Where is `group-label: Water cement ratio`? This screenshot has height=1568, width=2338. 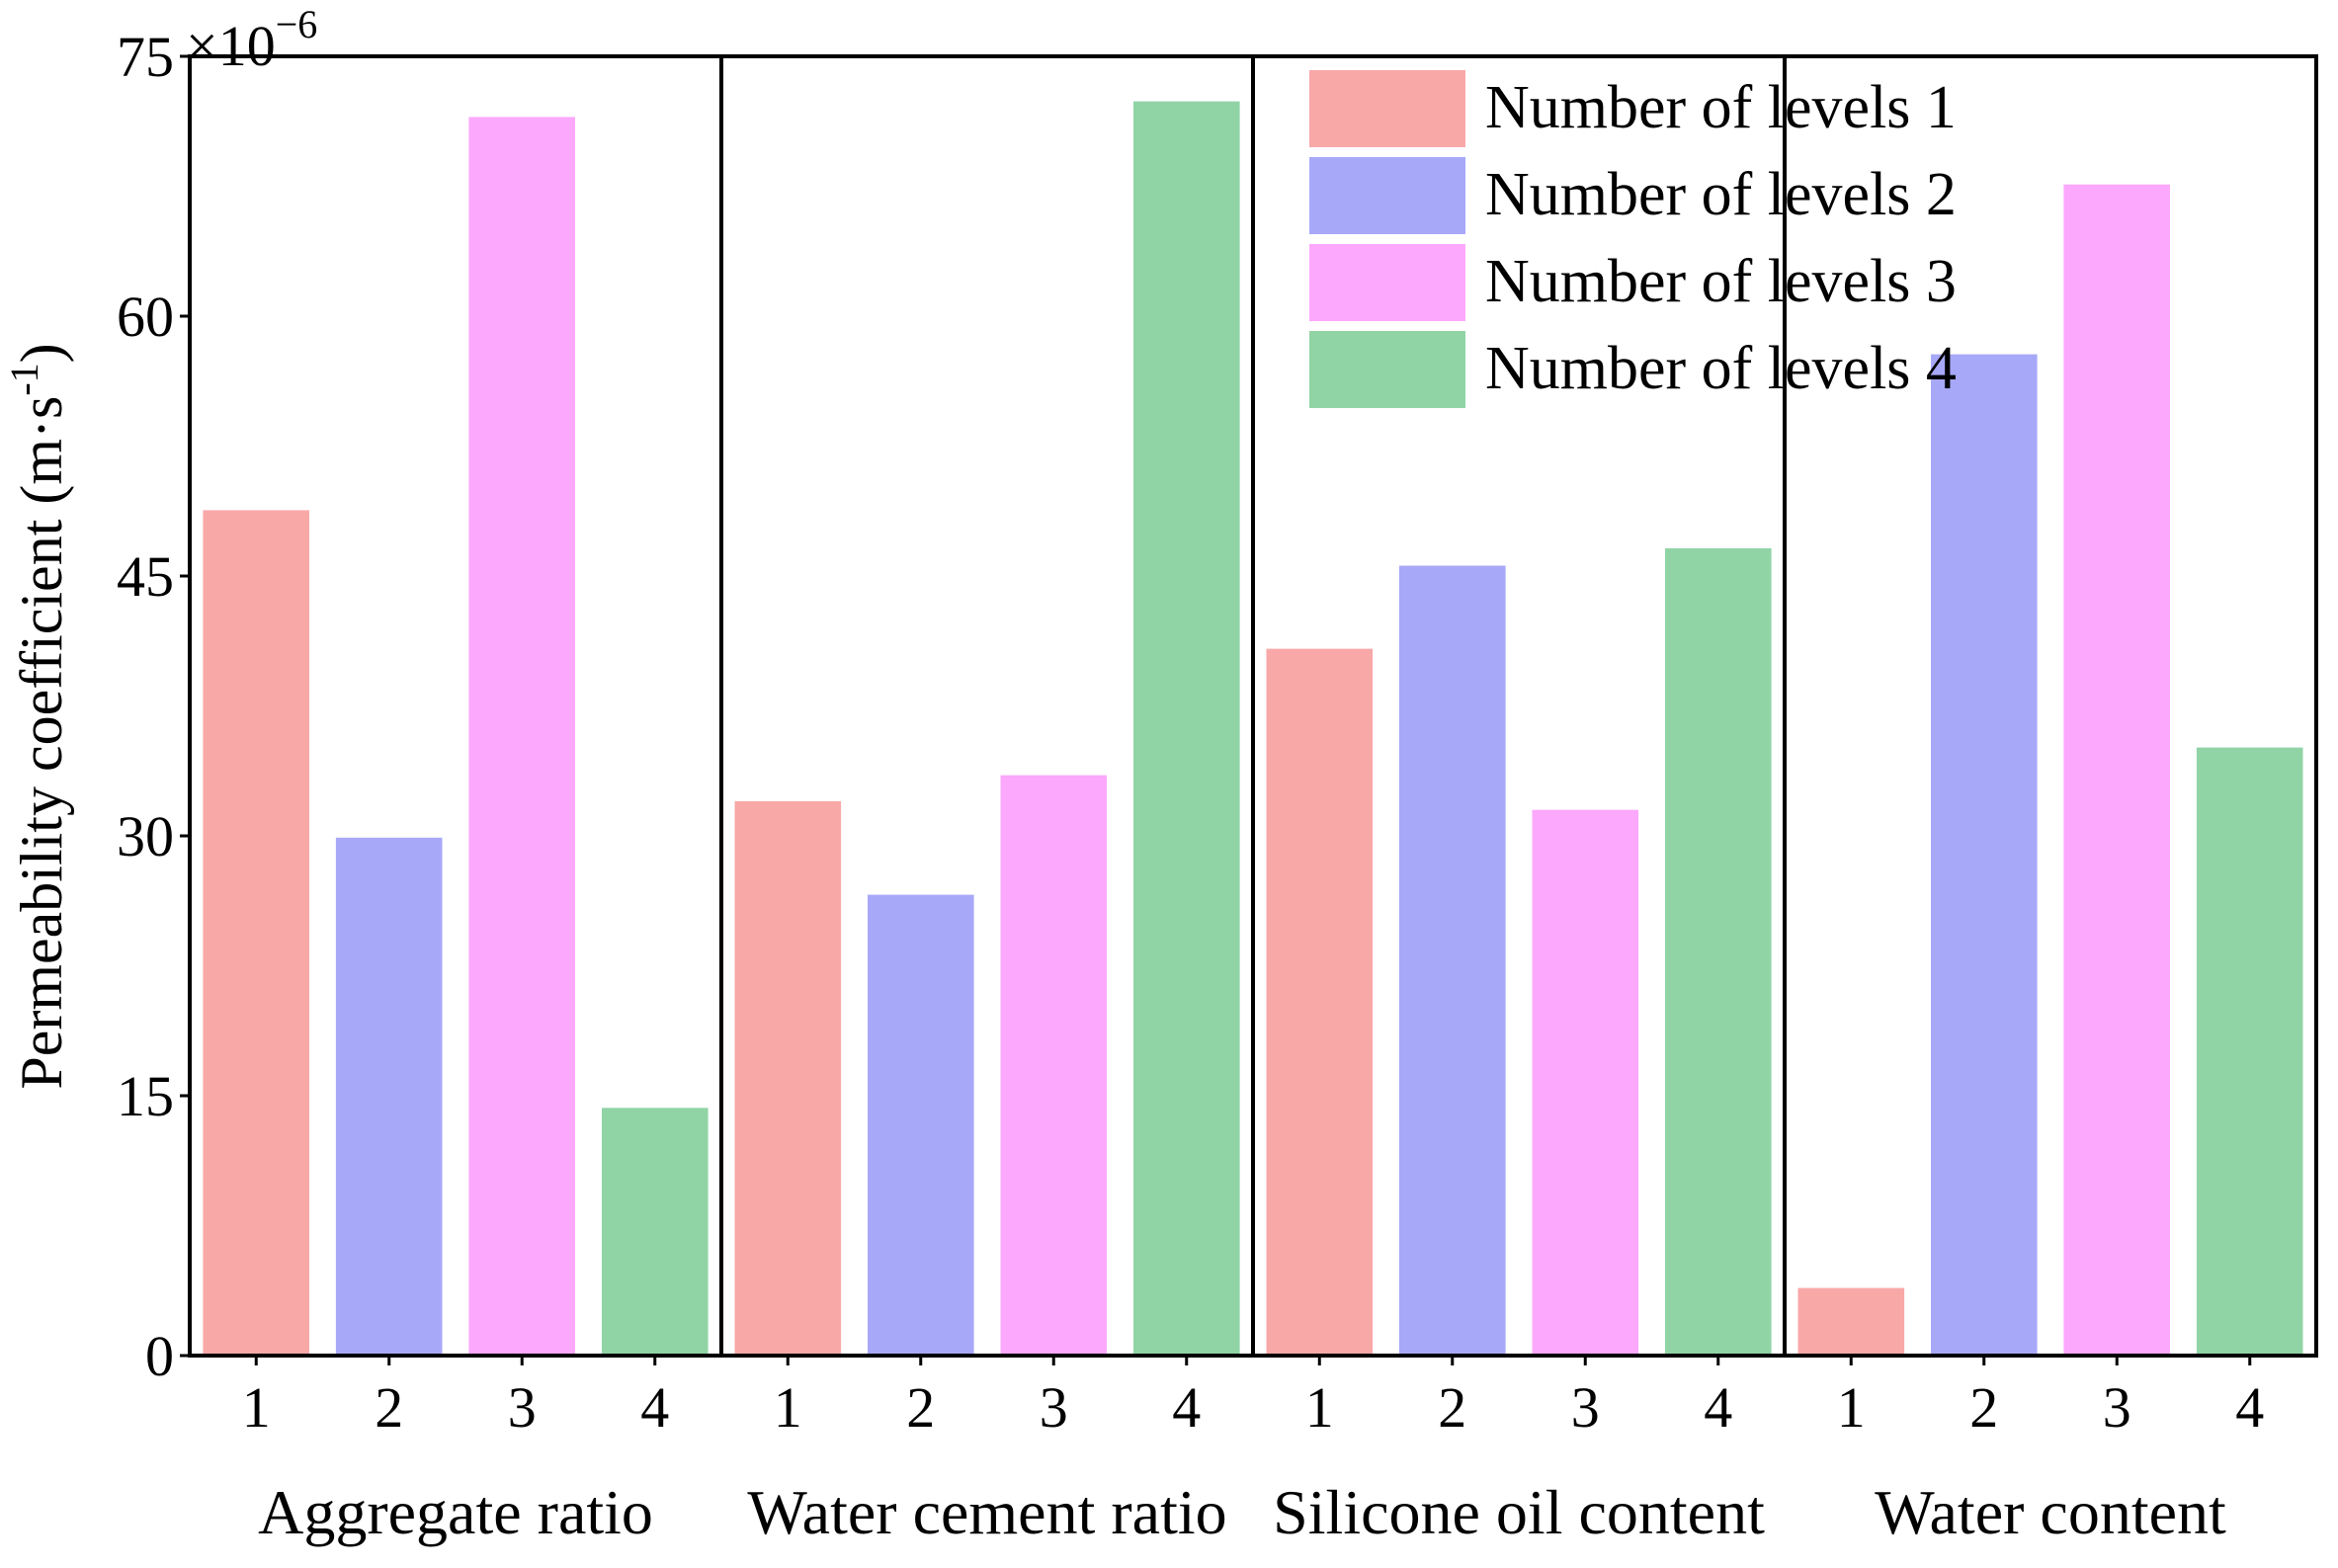 group-label: Water cement ratio is located at coordinates (987, 1512).